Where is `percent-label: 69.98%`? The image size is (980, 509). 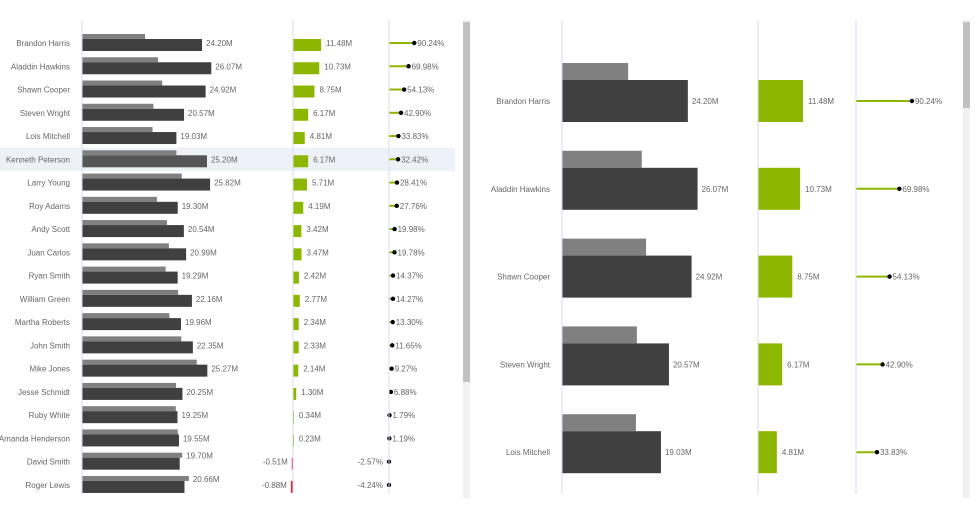
percent-label: 69.98% is located at coordinates (915, 189).